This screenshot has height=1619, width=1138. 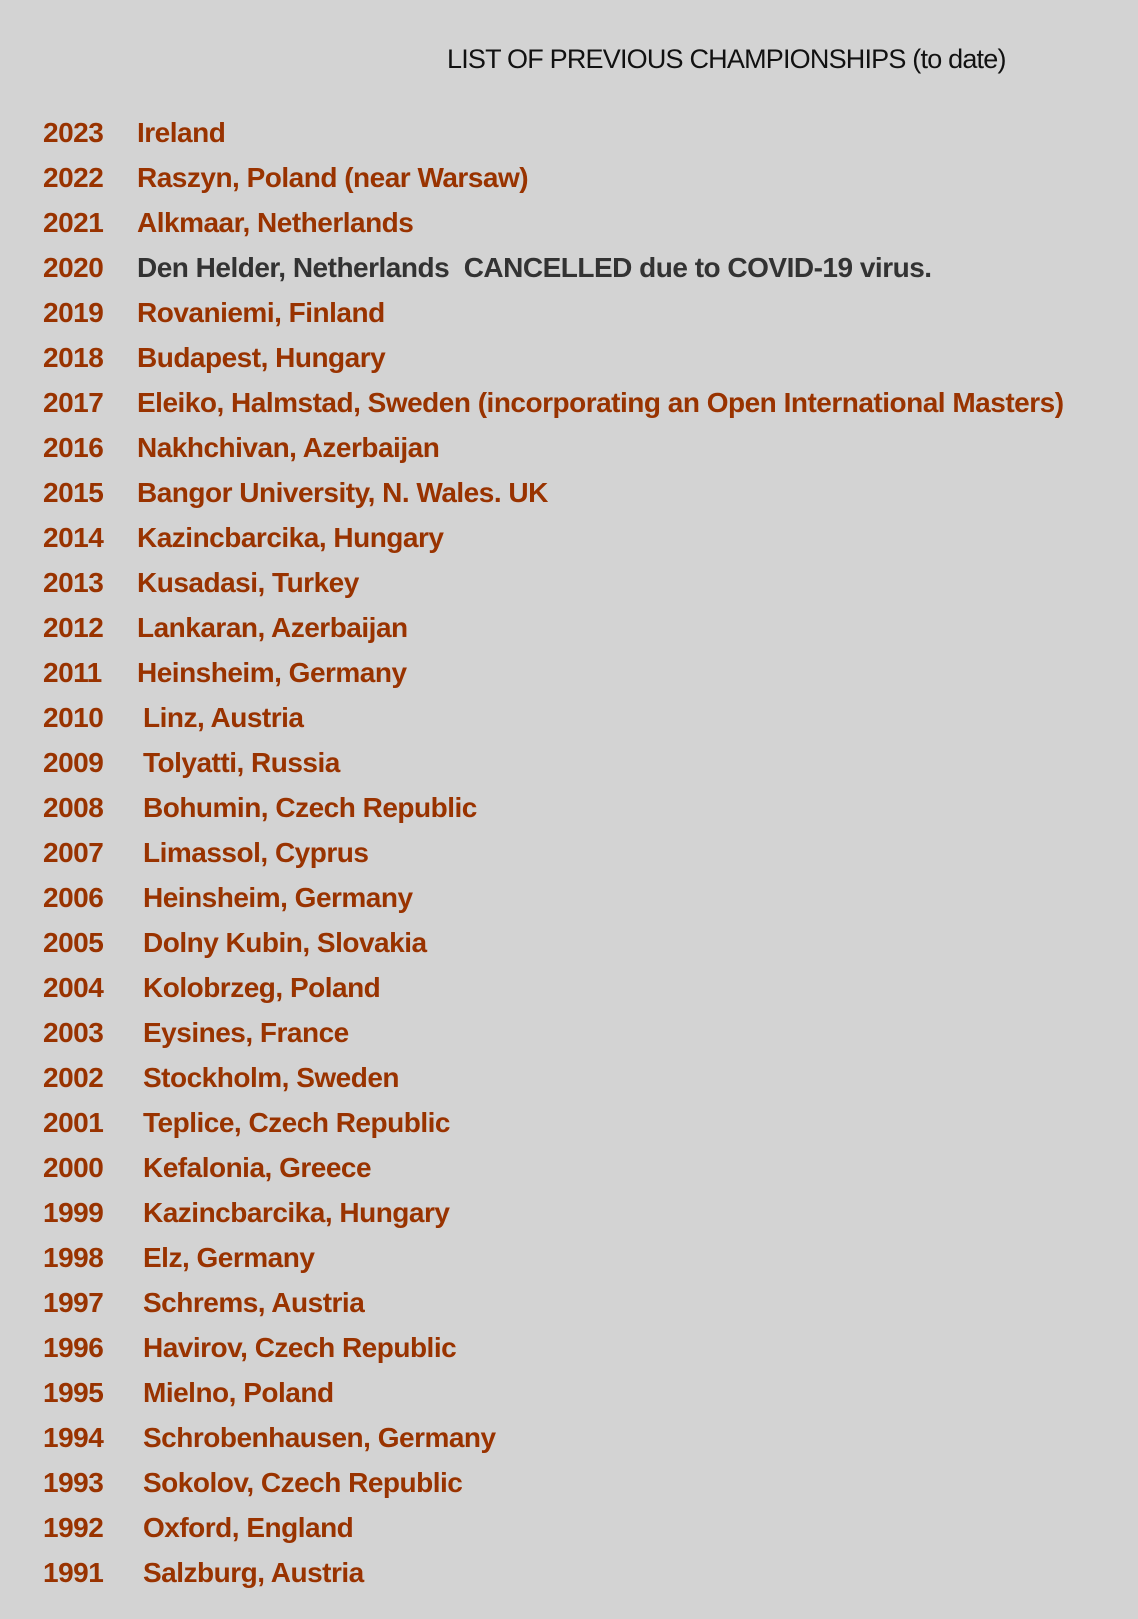 What do you see at coordinates (73, 1527) in the screenshot?
I see `year: 1992` at bounding box center [73, 1527].